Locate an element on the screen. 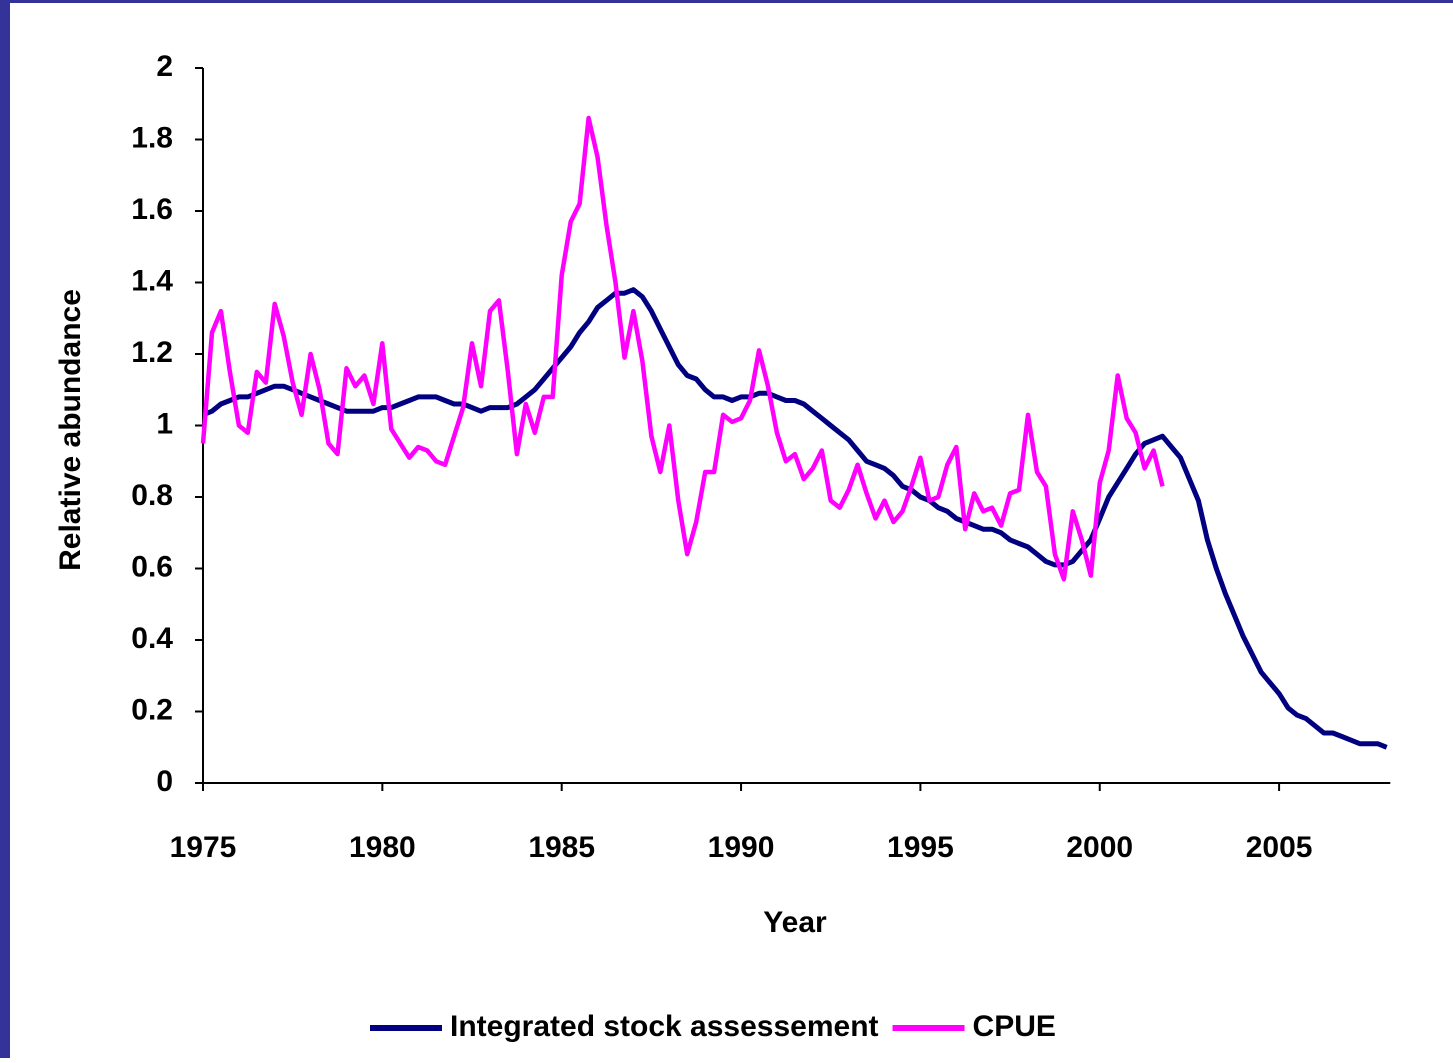 The height and width of the screenshot is (1063, 1453). x-tick-label: 1990 is located at coordinates (741, 847).